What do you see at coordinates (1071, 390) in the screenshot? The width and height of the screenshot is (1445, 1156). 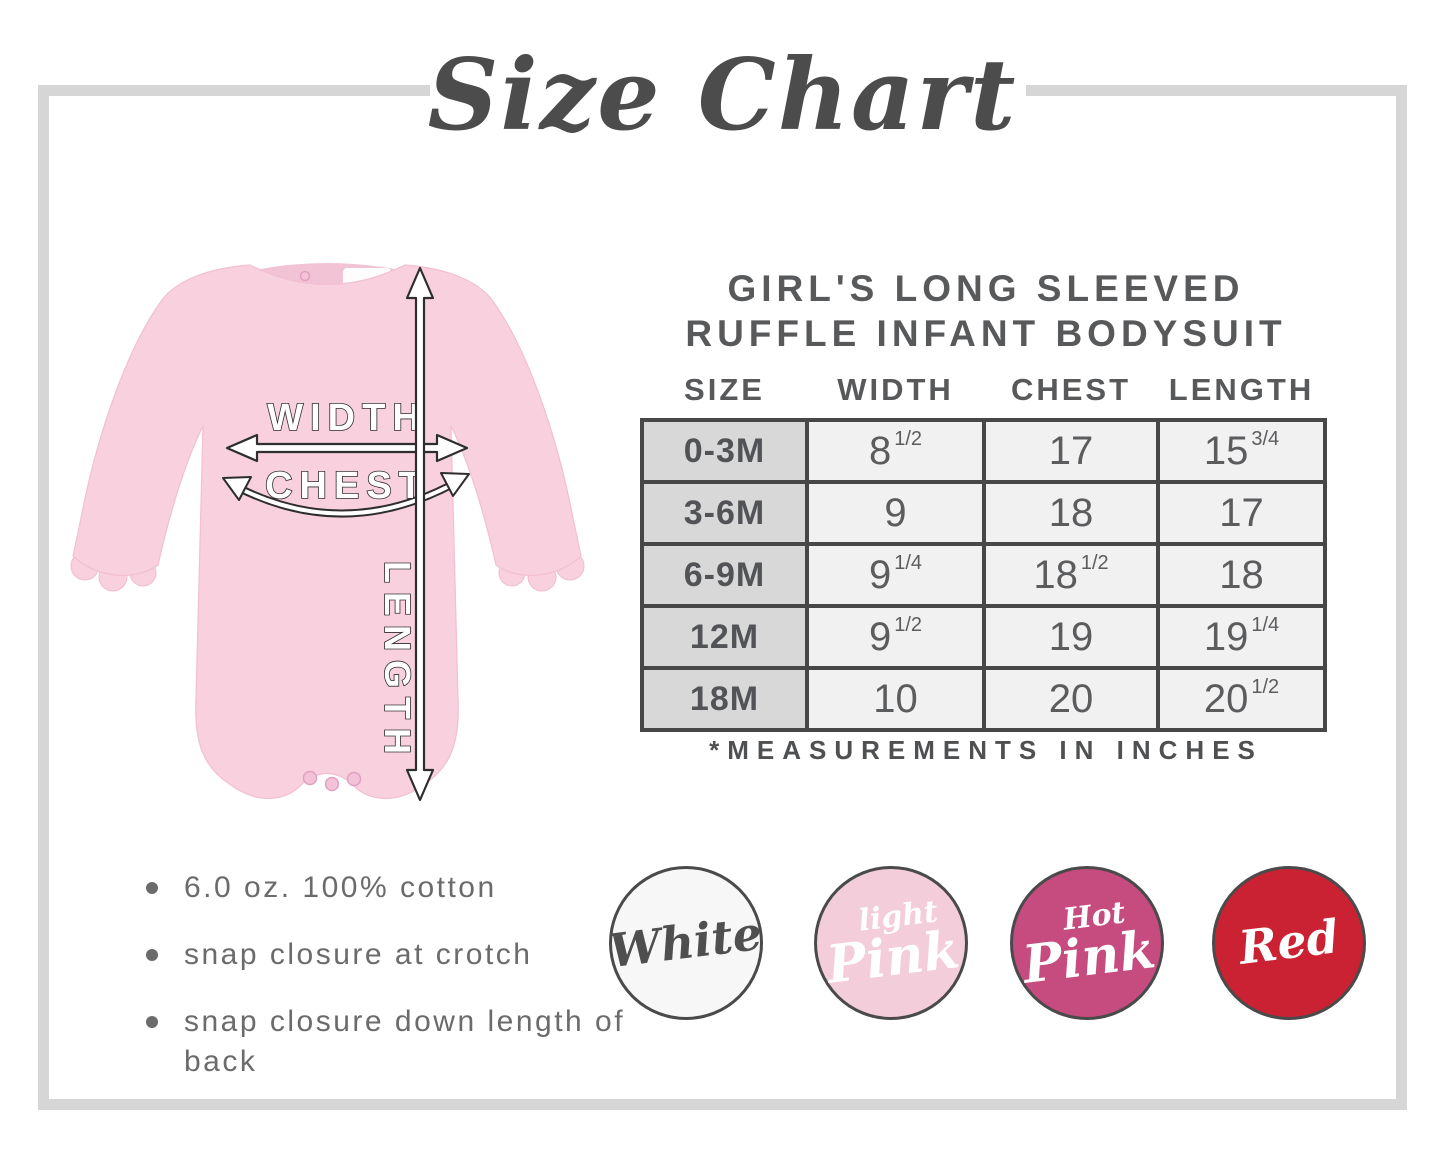 I see `column-header: CHEST` at bounding box center [1071, 390].